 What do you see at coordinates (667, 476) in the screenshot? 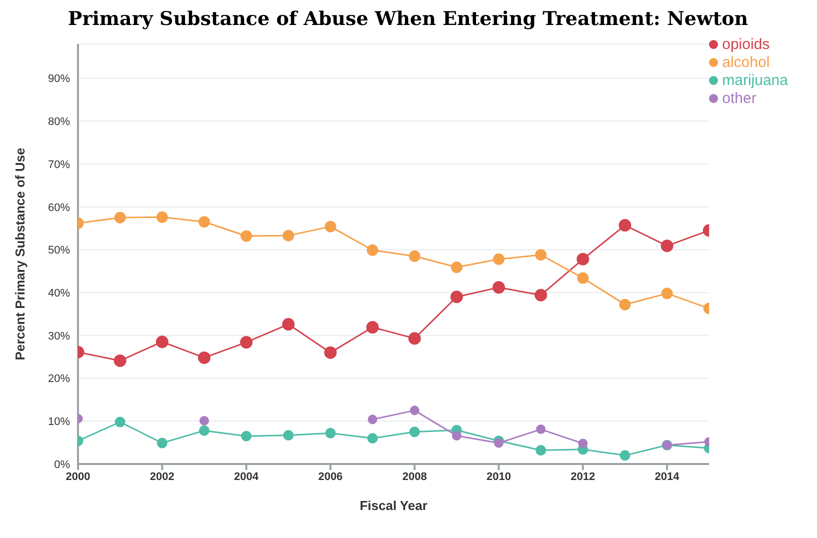
I see `x-tick-label: 2014` at bounding box center [667, 476].